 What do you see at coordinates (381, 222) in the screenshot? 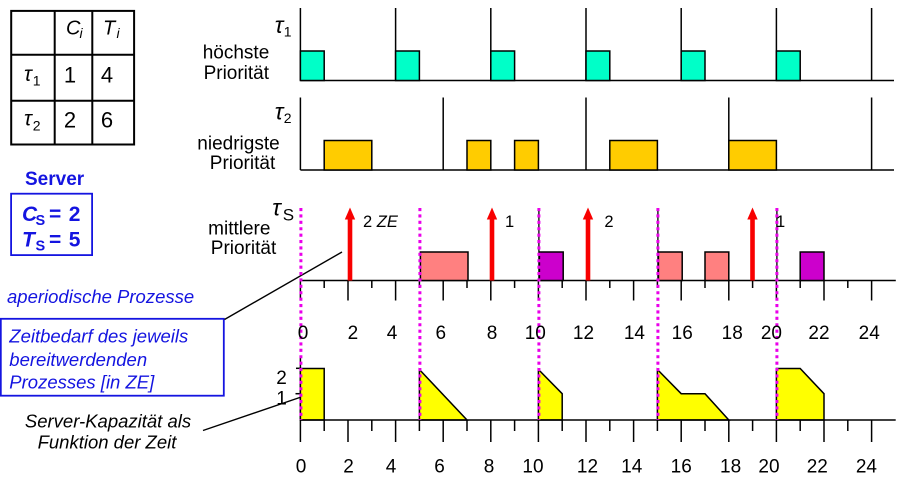
I see `svg-text: 2 ZE` at bounding box center [381, 222].